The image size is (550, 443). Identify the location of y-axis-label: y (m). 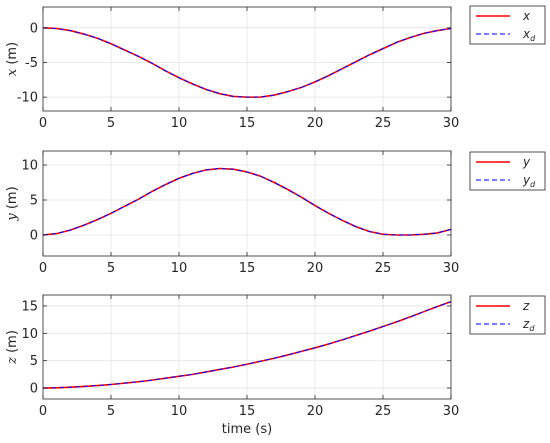
(12, 203).